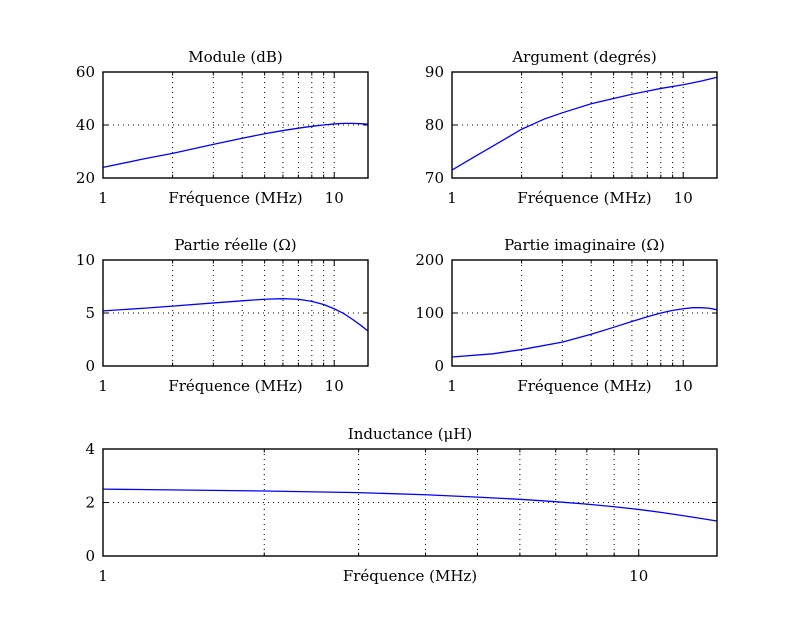  Describe the element at coordinates (410, 505) in the screenshot. I see `inductance-series-line` at that location.